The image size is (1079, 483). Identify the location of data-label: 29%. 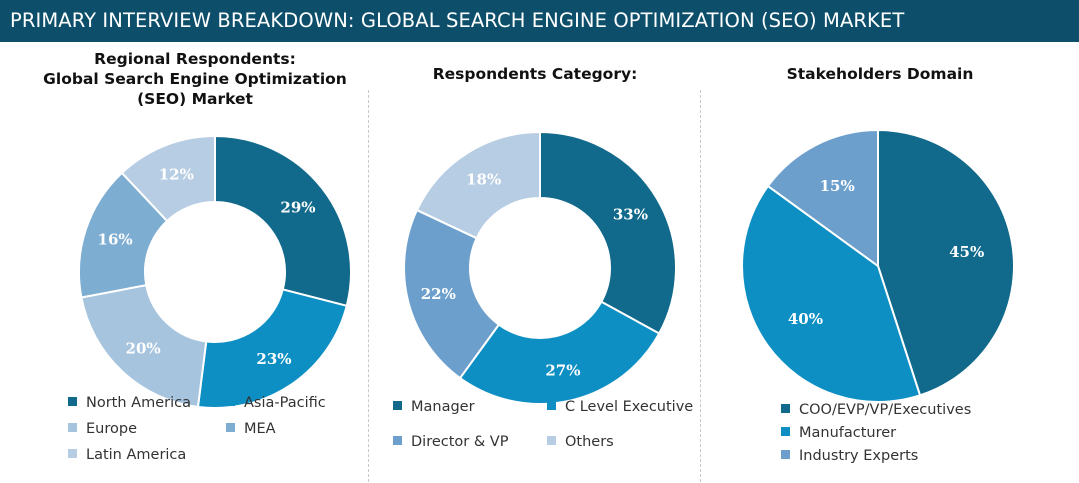
(297, 208).